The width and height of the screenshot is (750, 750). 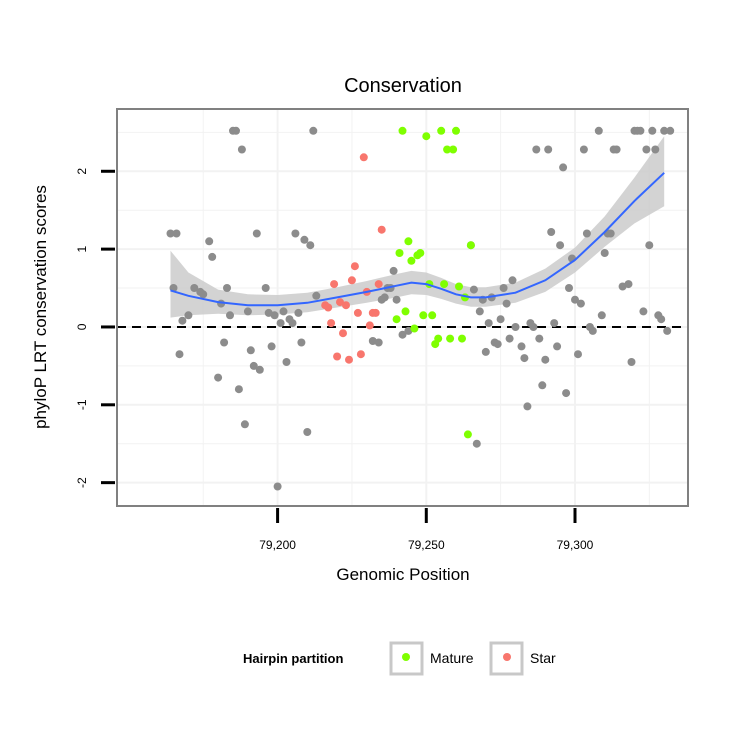 I want to click on x-tick-label: 79,300, so click(x=575, y=545).